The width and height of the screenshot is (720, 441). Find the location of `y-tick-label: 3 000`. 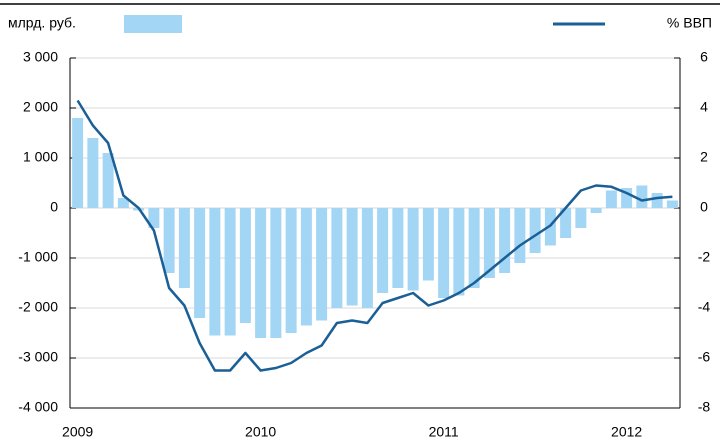

y-tick-label: 3 000 is located at coordinates (40, 57).